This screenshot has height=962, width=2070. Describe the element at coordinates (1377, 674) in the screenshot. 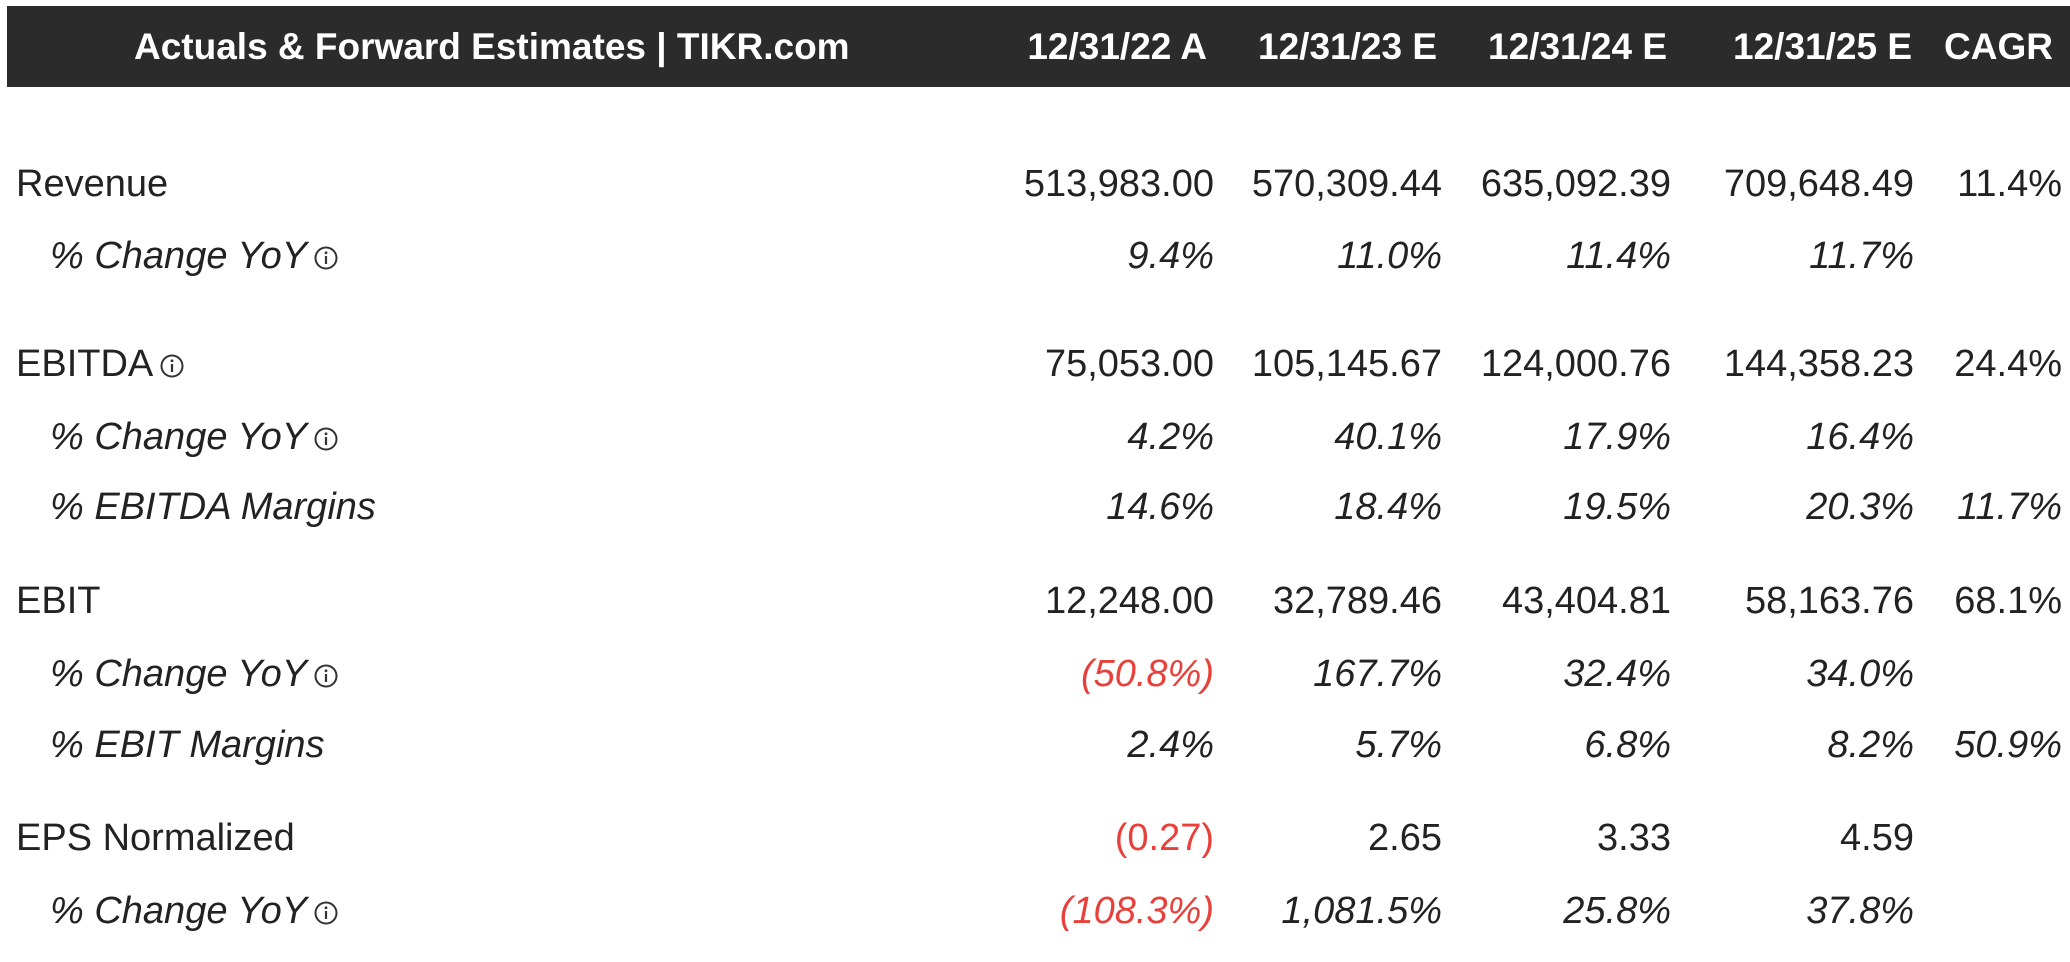

I see `cell-value: 167.7%` at that location.